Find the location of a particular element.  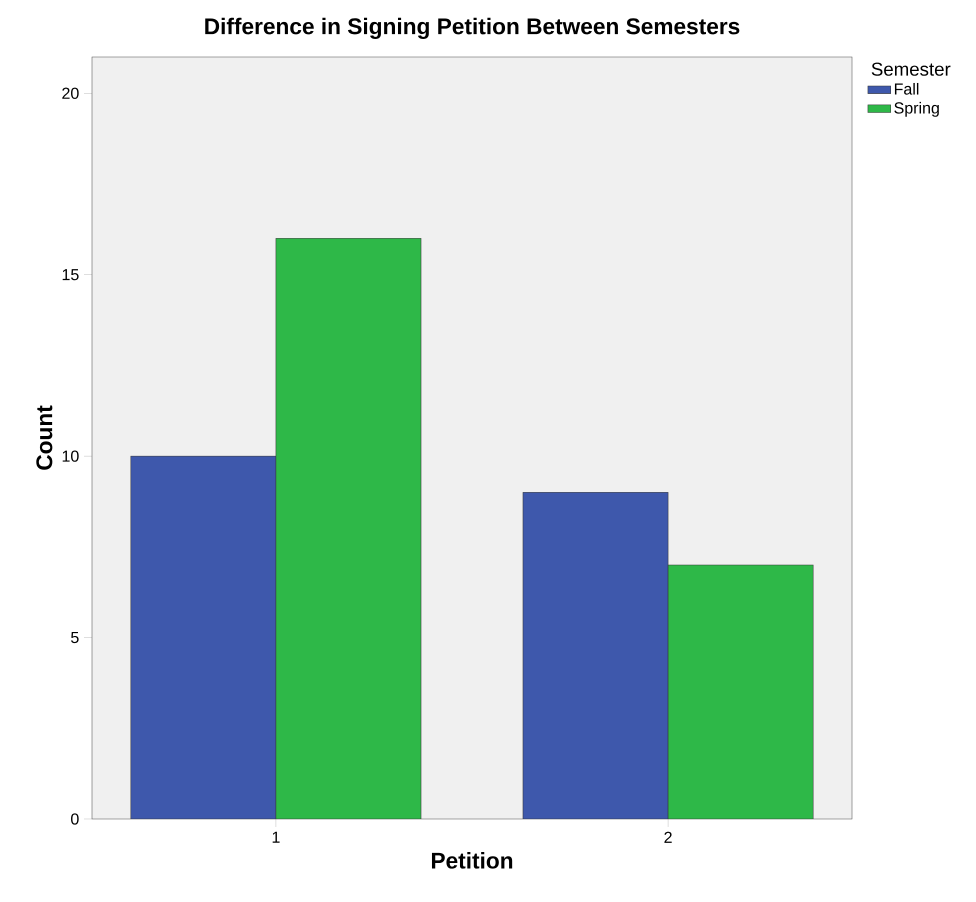

y-tick-label: 20 is located at coordinates (70, 93).